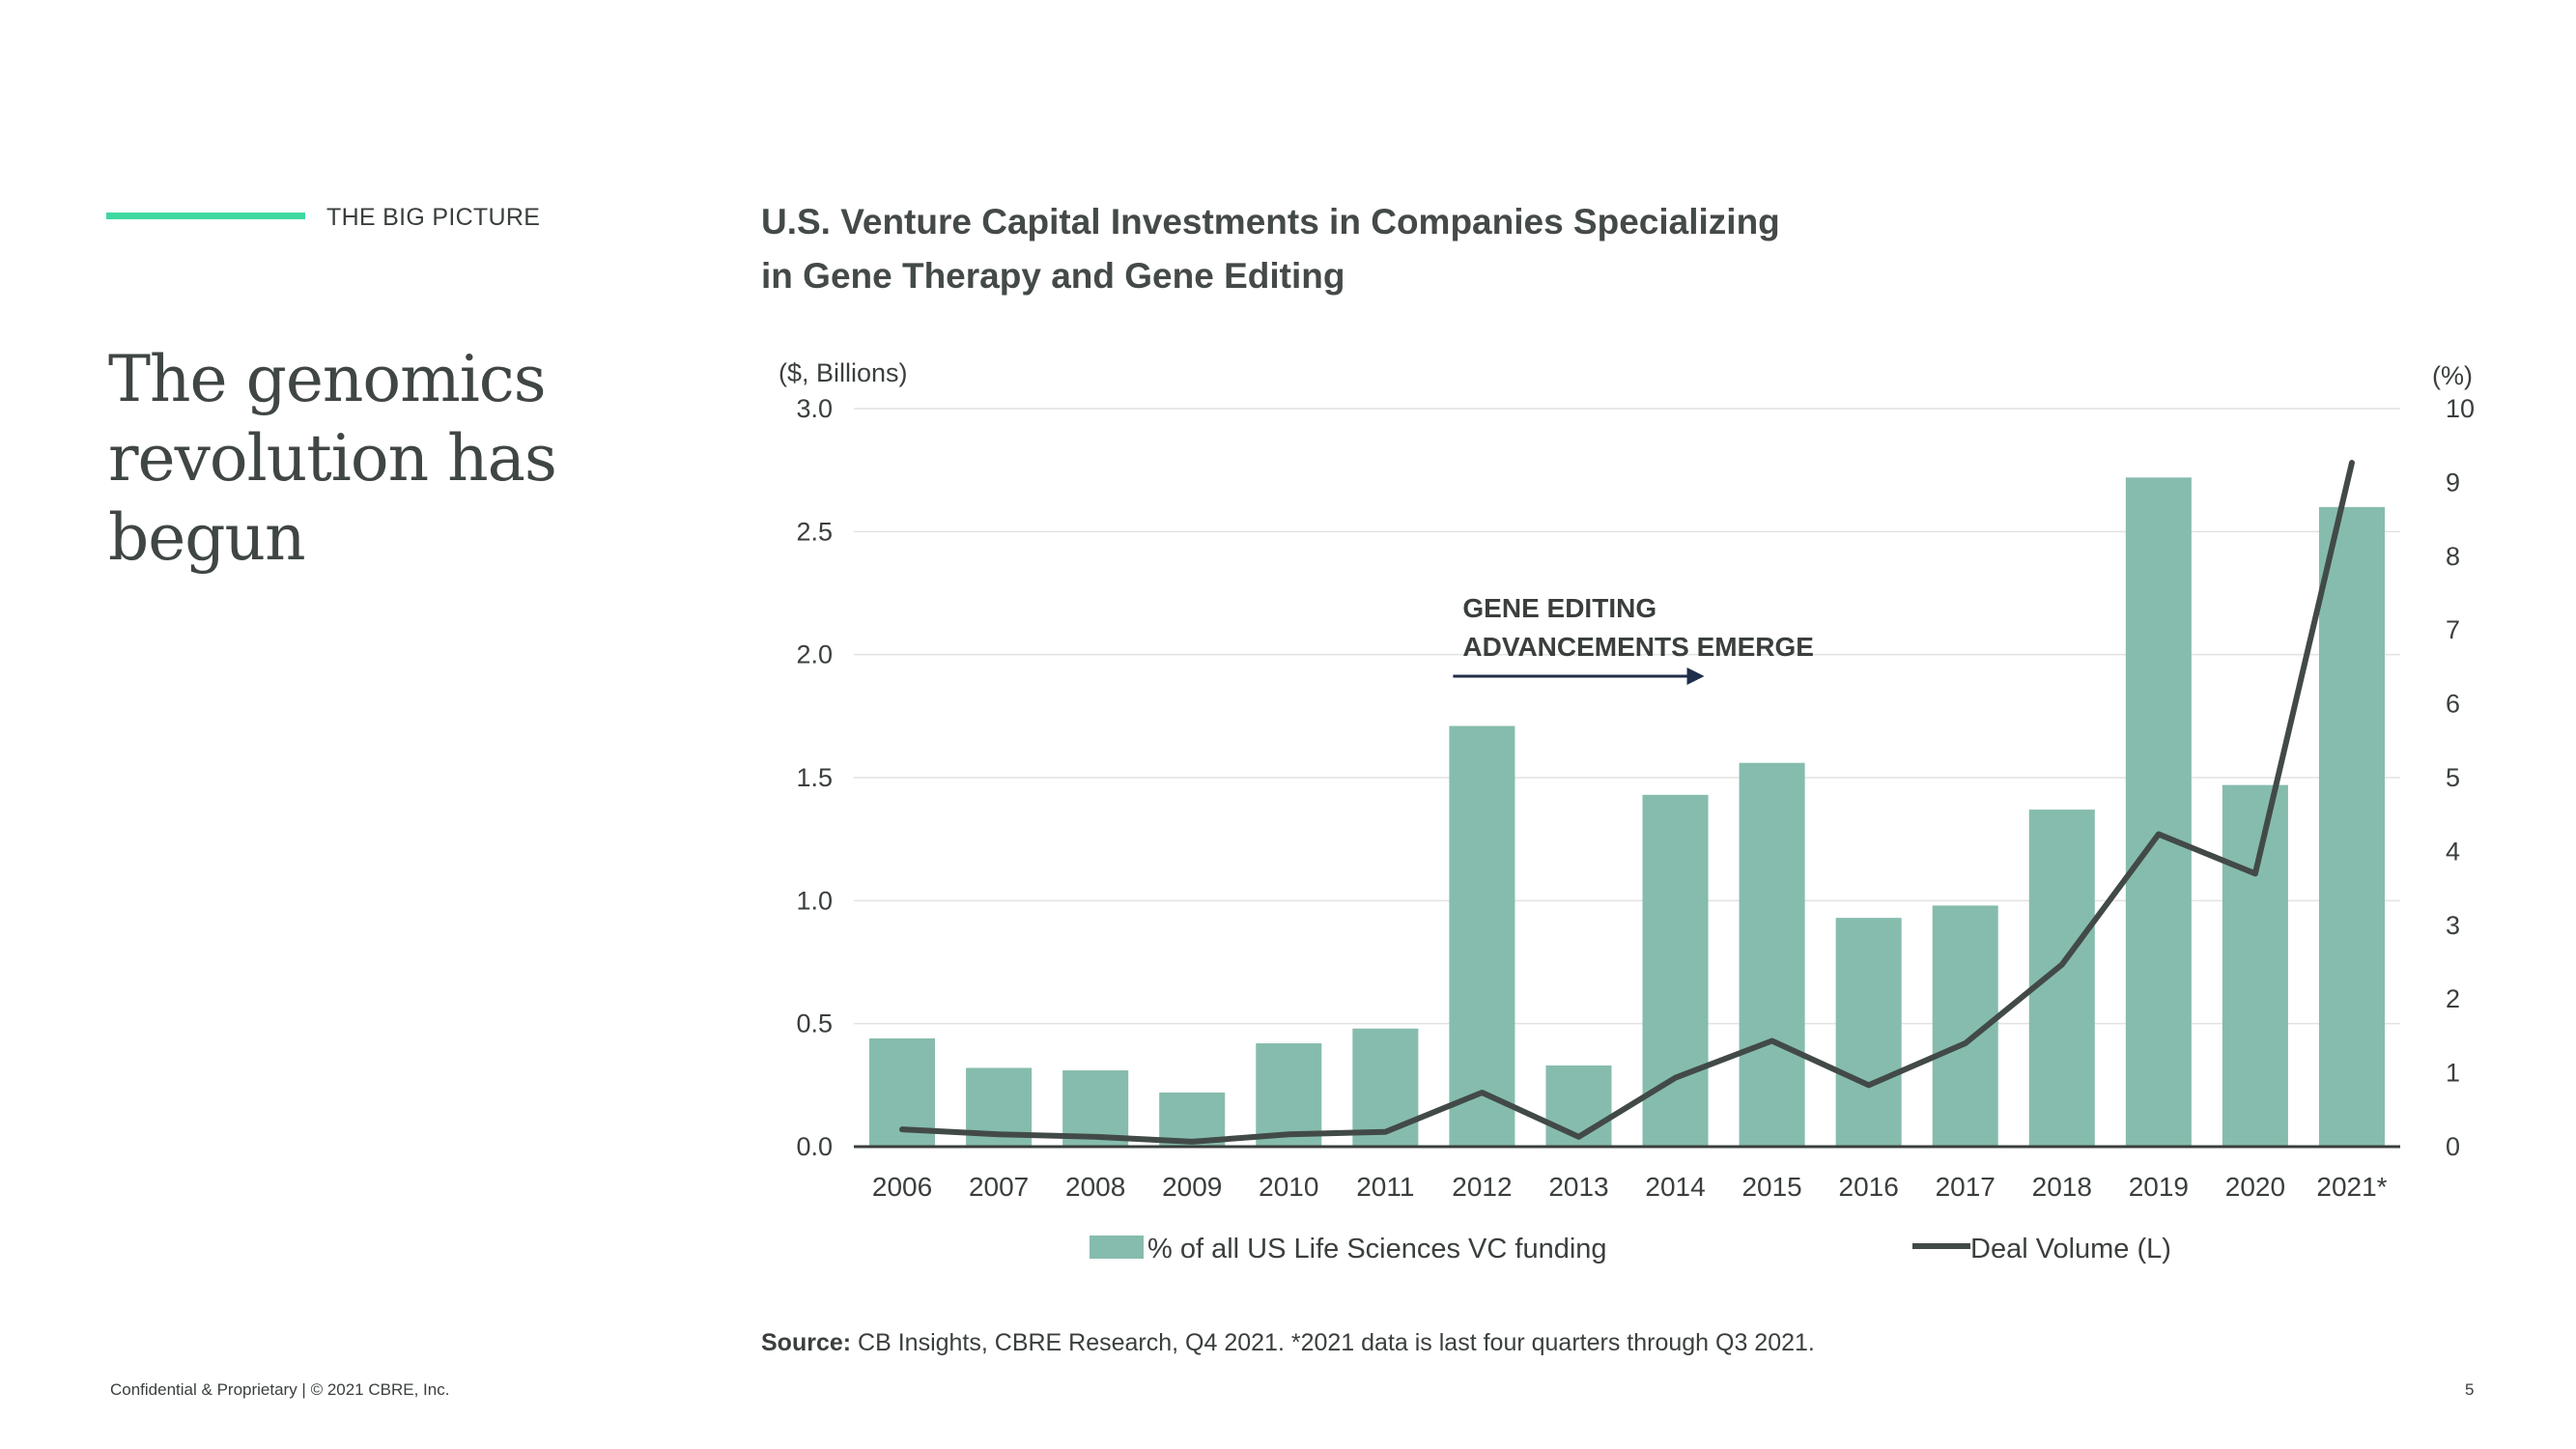 This screenshot has width=2576, height=1449. What do you see at coordinates (2255, 1187) in the screenshot?
I see `x-tick-label: 2020` at bounding box center [2255, 1187].